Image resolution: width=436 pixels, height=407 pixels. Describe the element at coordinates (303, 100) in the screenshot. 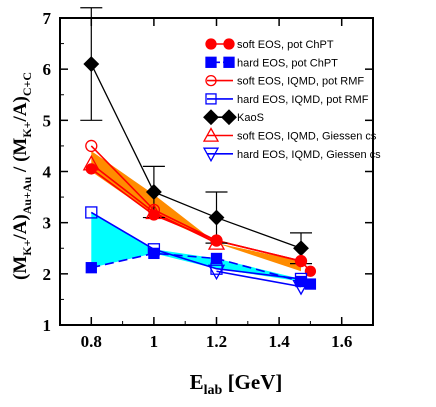

I see `legend-label: hard EOS, IQMD, pot RMF` at that location.